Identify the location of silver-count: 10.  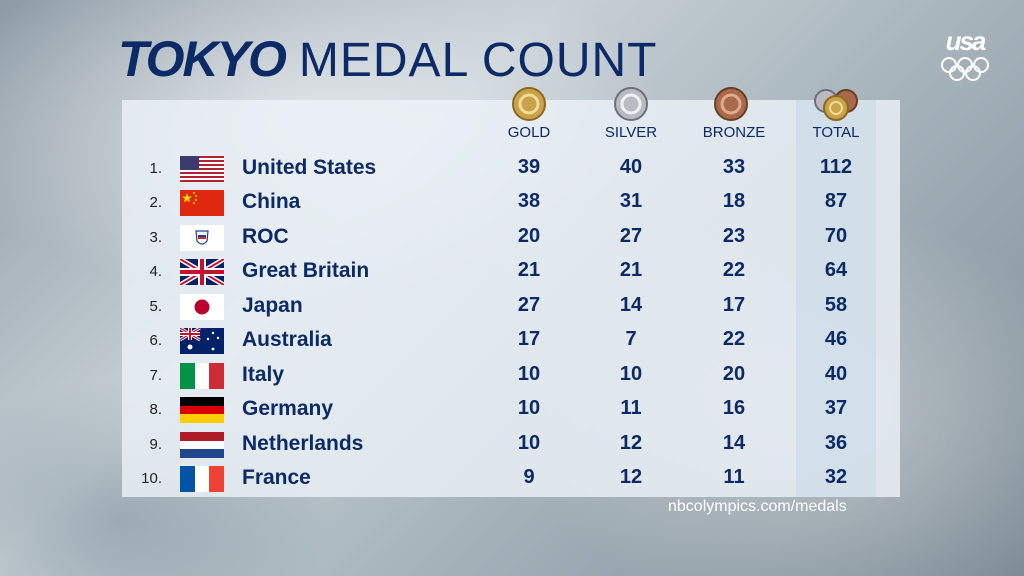
(631, 374).